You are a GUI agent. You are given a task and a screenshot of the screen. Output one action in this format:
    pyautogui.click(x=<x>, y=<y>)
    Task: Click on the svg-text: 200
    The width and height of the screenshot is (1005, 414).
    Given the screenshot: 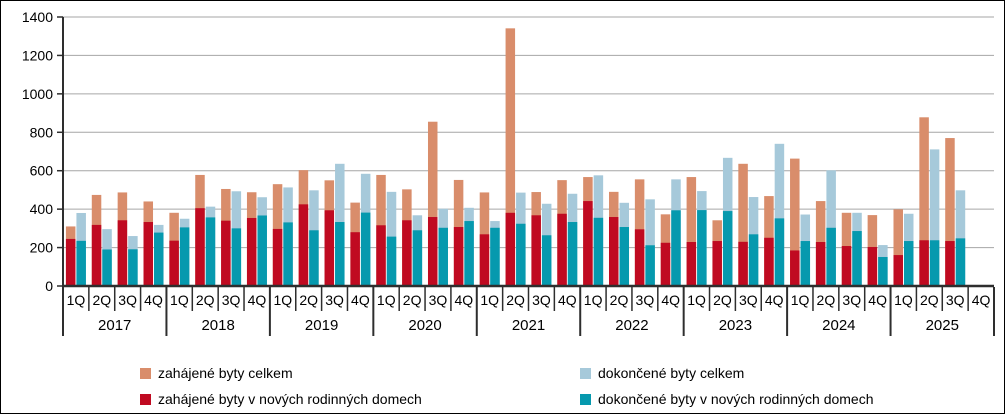 What is the action you would take?
    pyautogui.click(x=42, y=248)
    